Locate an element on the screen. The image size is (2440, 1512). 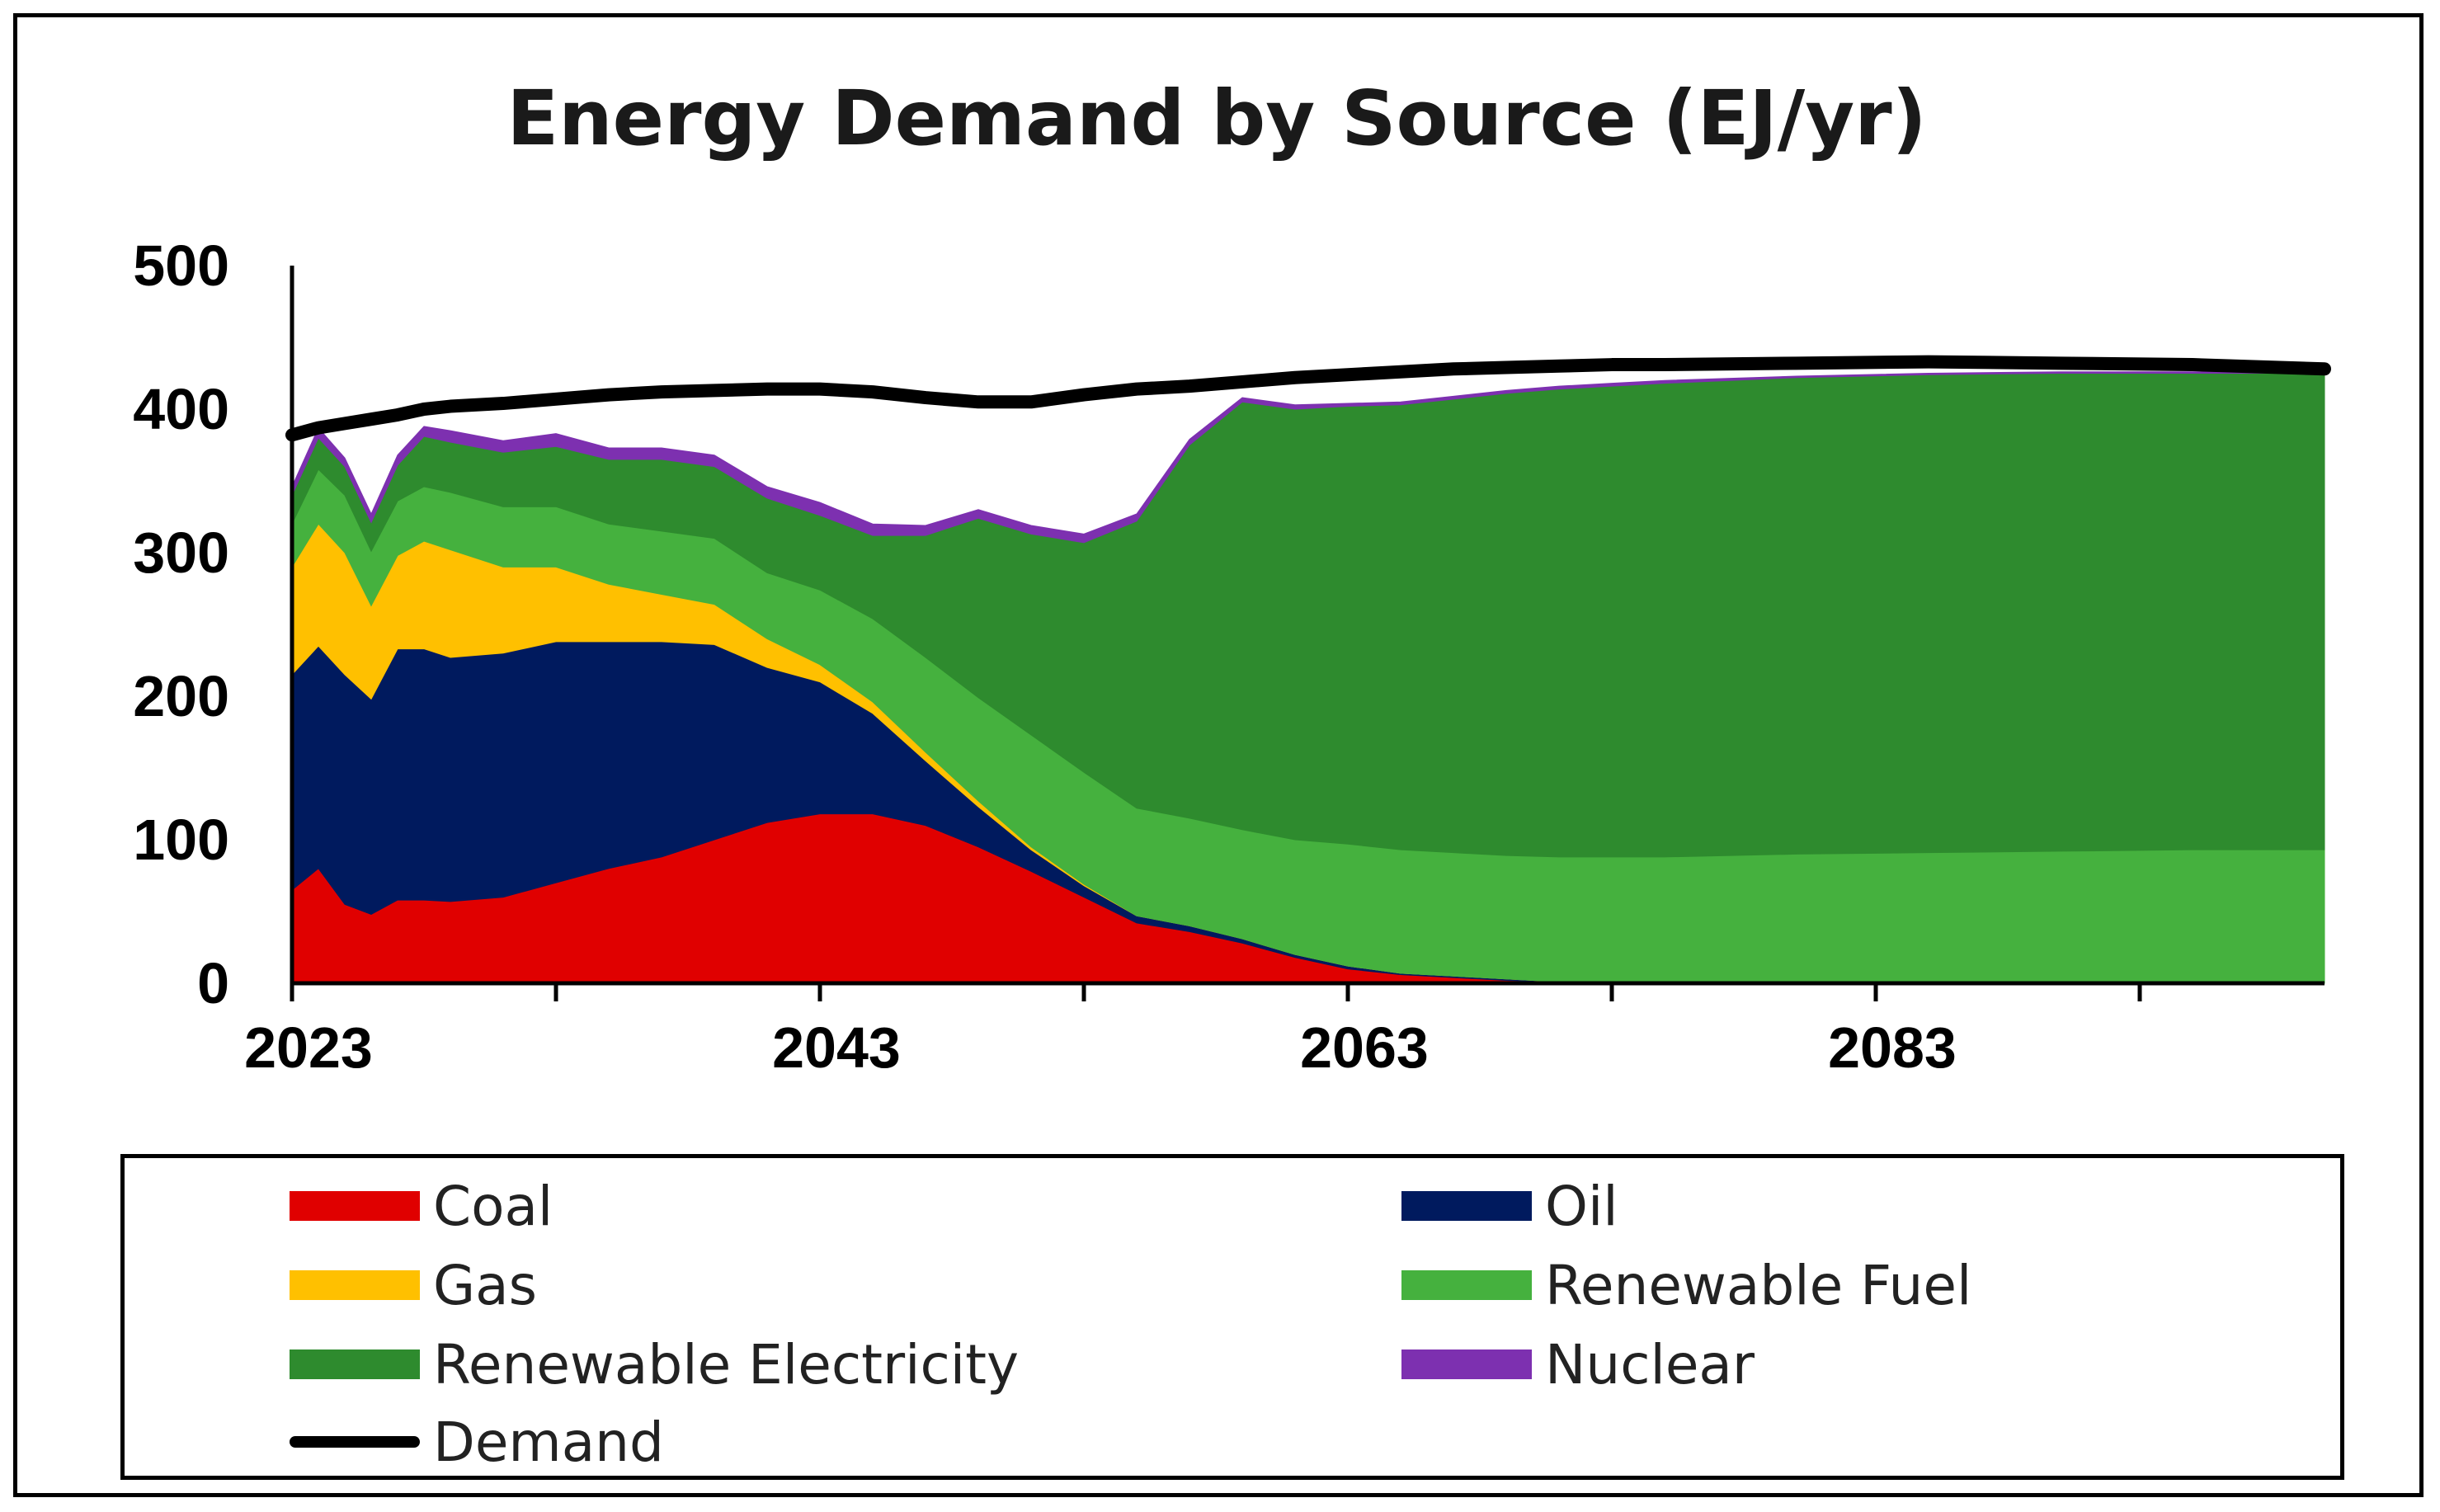
y-tick-label: 400 is located at coordinates (181, 409).